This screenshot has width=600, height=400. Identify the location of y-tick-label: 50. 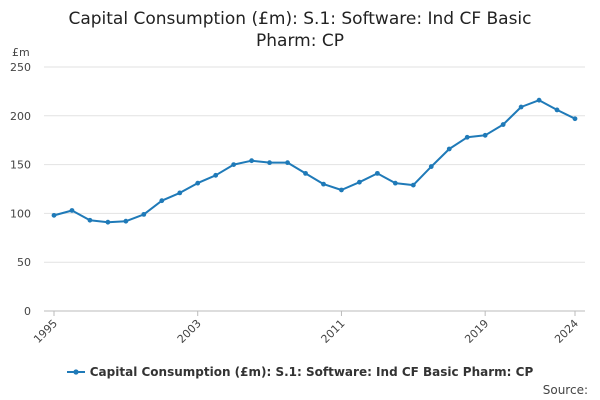
(24, 262).